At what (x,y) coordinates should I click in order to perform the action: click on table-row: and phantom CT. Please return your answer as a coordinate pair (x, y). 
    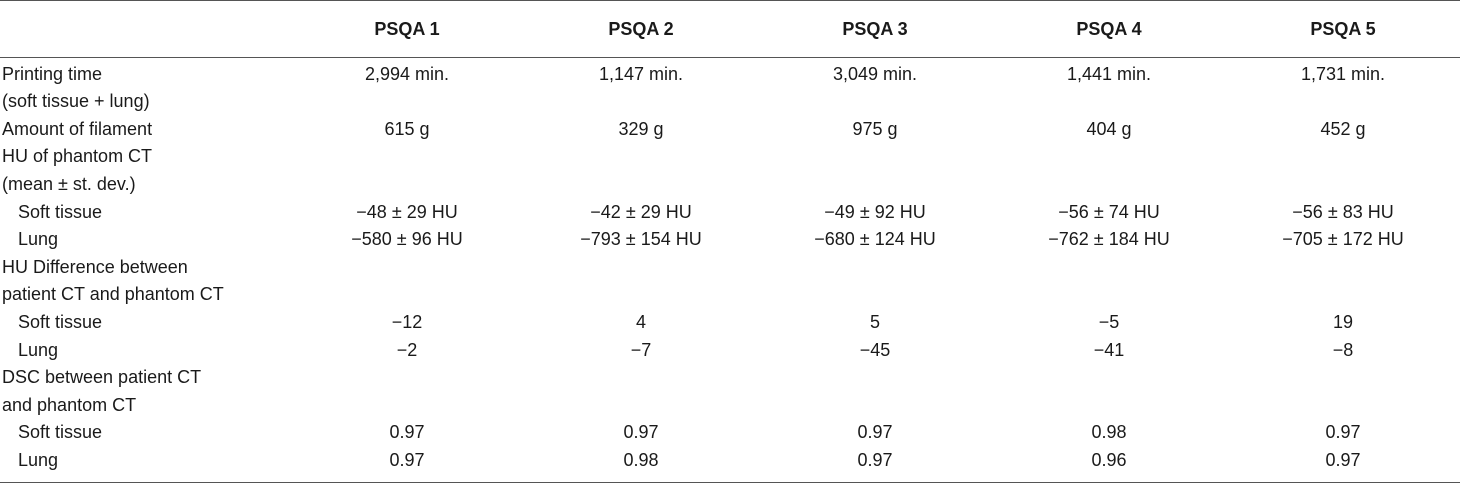
    Looking at the image, I should click on (730, 406).